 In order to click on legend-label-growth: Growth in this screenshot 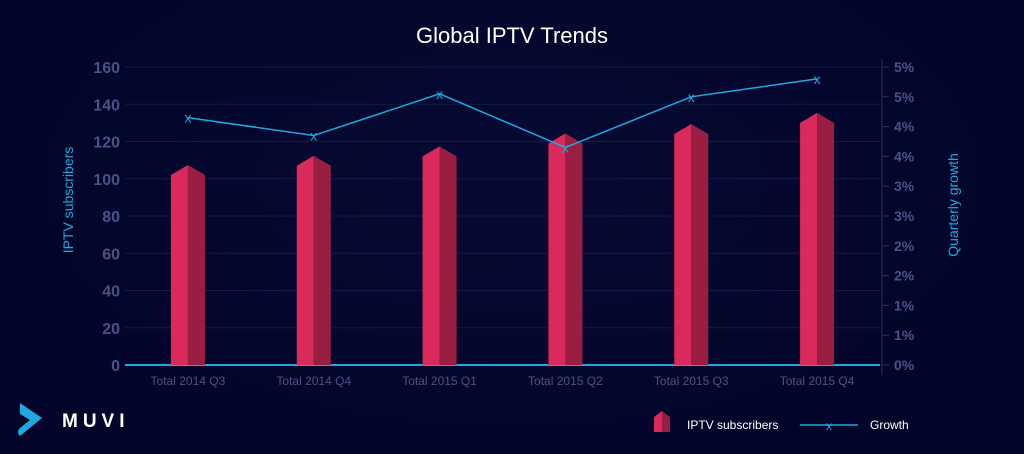, I will do `click(889, 425)`.